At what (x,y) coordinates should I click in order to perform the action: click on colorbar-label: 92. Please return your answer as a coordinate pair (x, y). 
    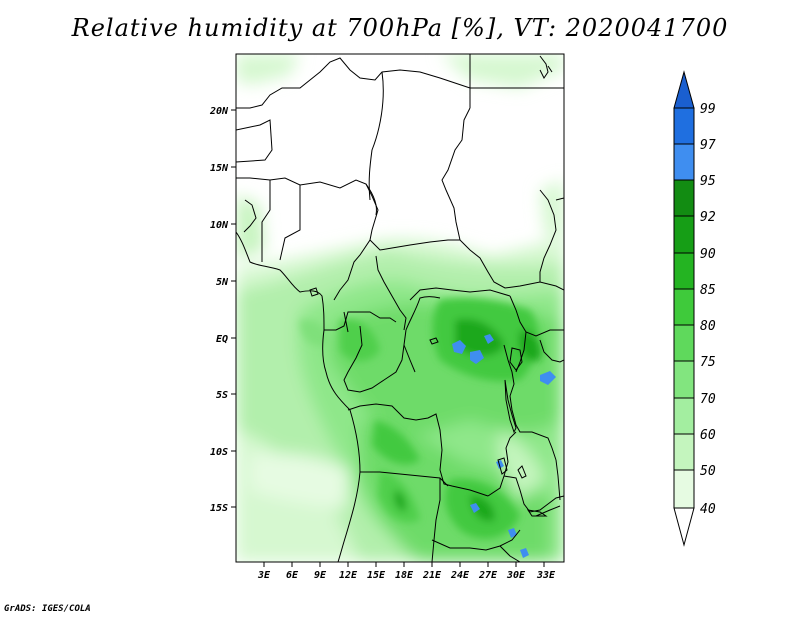
    Looking at the image, I should click on (708, 217).